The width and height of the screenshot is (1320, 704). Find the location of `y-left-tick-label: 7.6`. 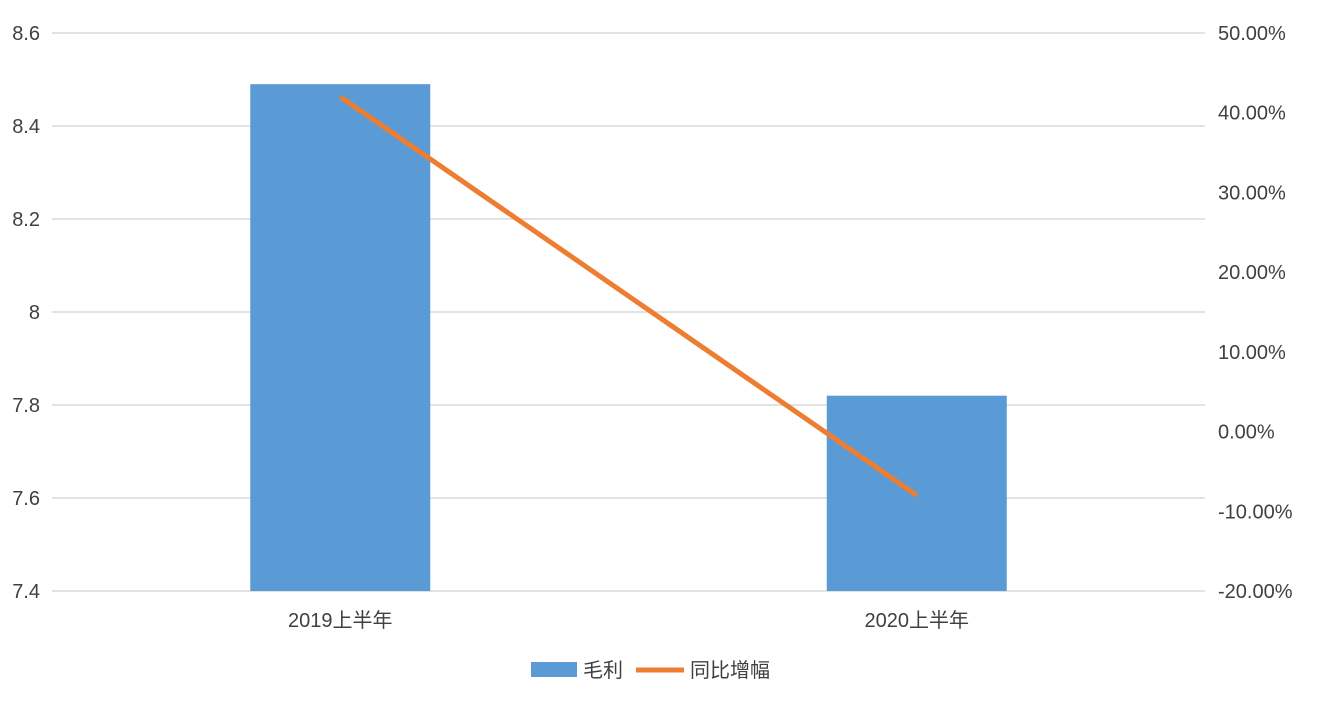

y-left-tick-label: 7.6 is located at coordinates (26, 499).